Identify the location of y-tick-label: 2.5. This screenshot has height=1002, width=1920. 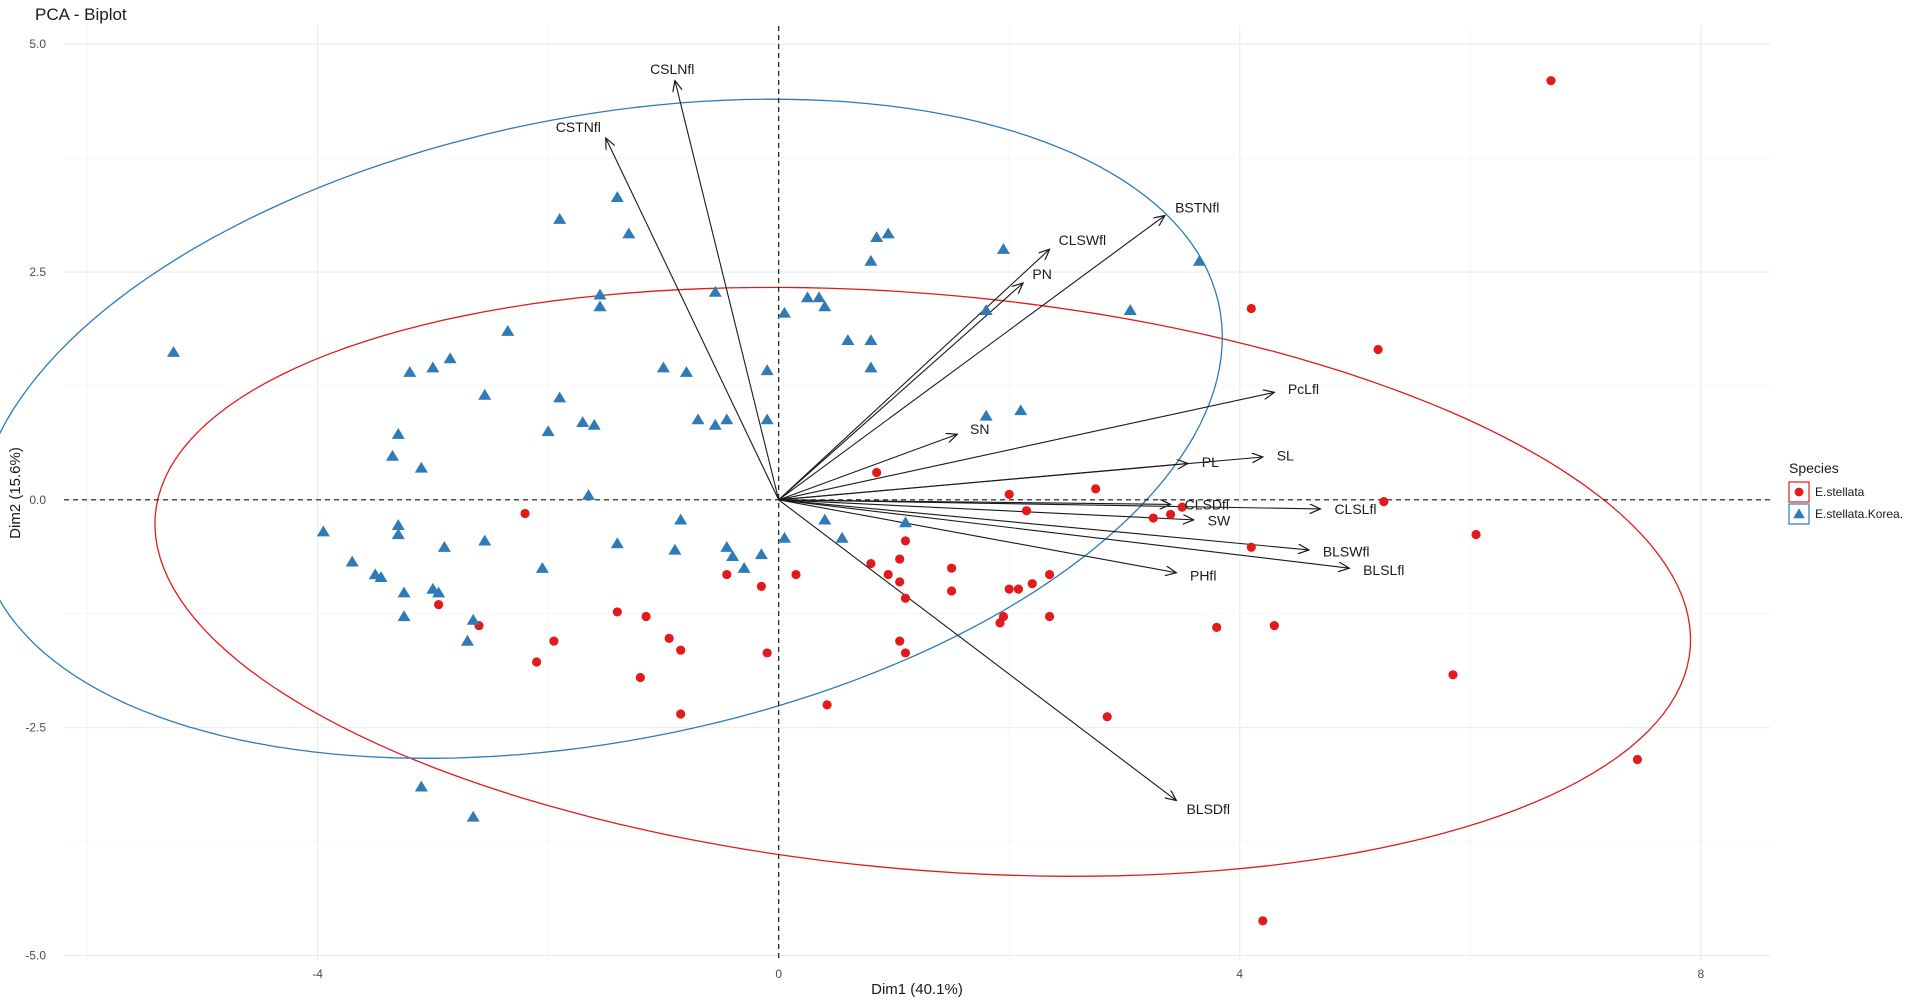
(37, 272).